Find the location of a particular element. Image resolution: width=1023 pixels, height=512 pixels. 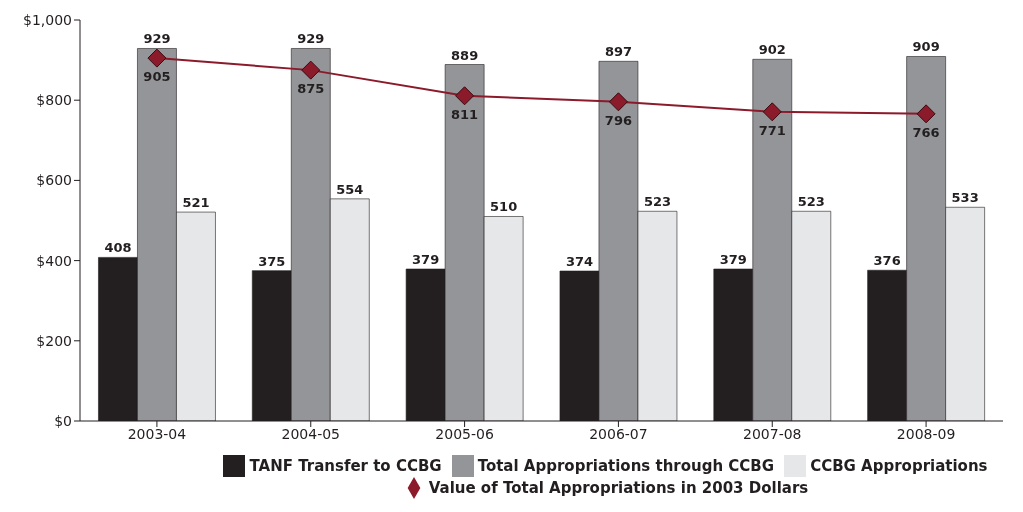

x-tick-label: 2008-09 is located at coordinates (926, 433).